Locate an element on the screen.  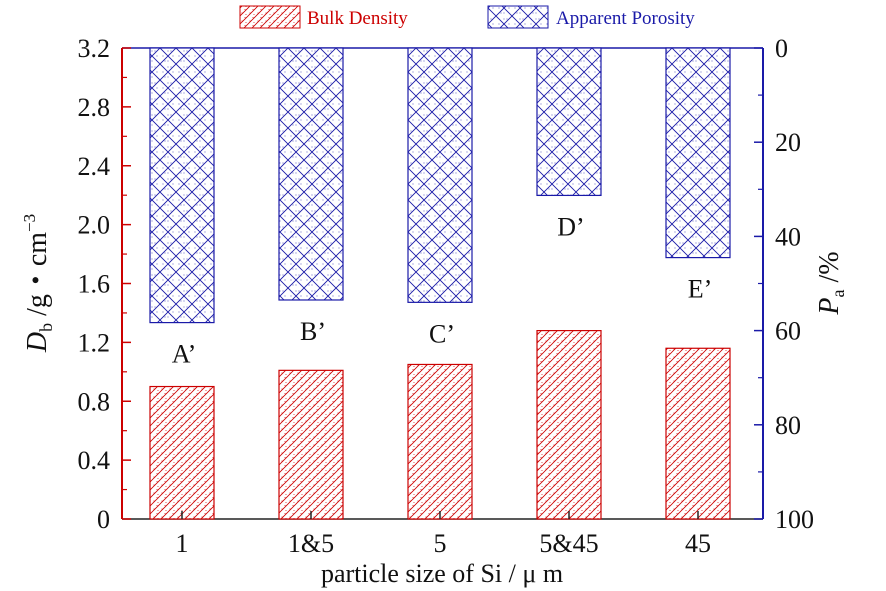
left-axis-title: Db /g・cm−3 is located at coordinates (38, 283).